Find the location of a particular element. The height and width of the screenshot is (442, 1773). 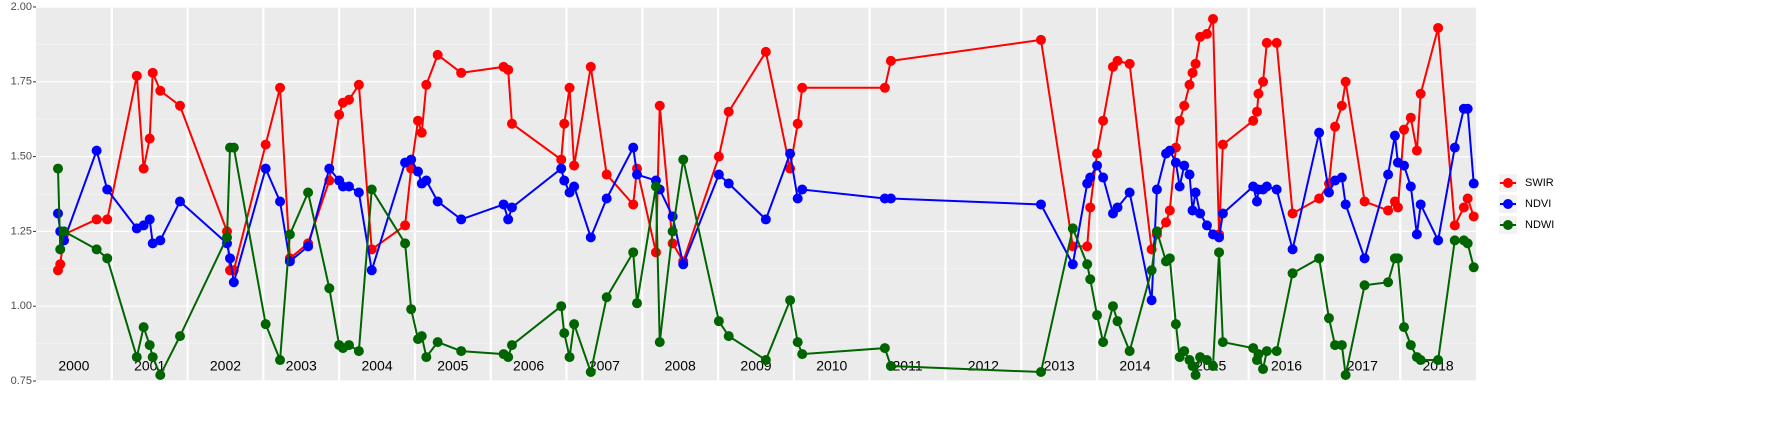

legend-label: NDWI is located at coordinates (1539, 225).